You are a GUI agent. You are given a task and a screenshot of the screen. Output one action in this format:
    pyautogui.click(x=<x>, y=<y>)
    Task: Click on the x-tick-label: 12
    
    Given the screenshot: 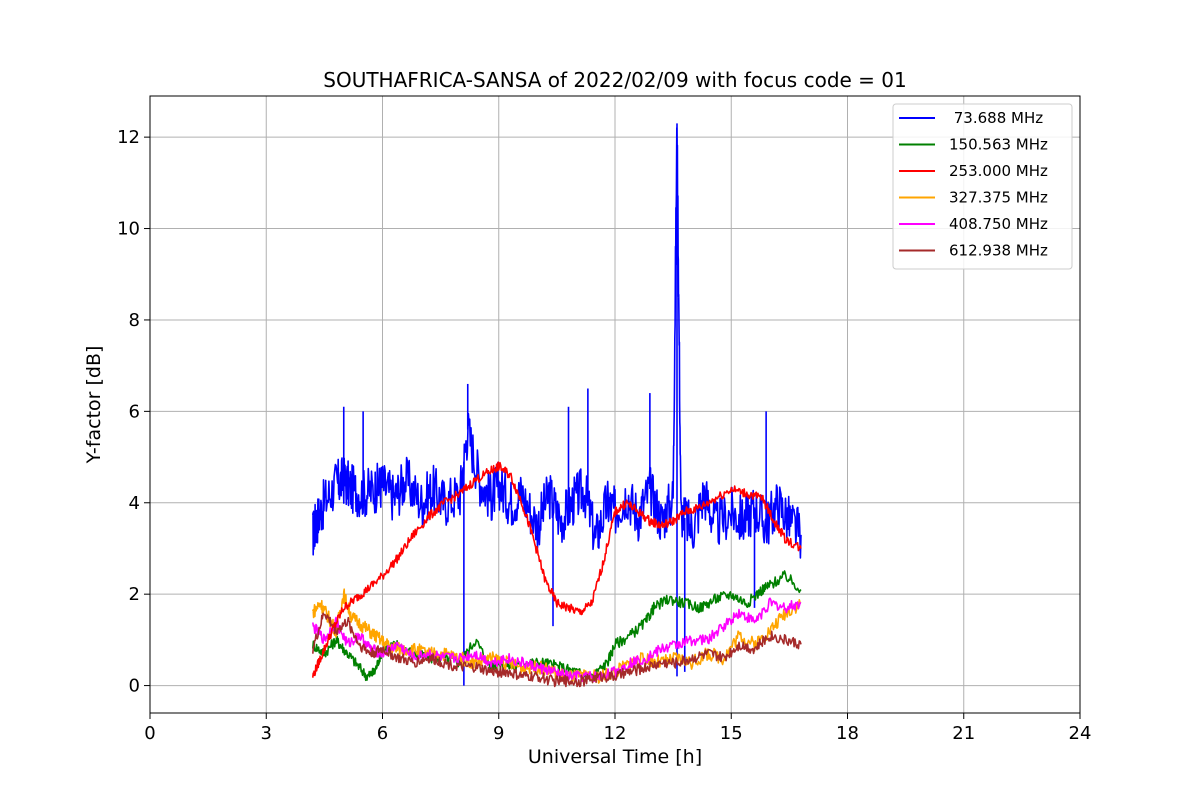 What is the action you would take?
    pyautogui.click(x=615, y=733)
    